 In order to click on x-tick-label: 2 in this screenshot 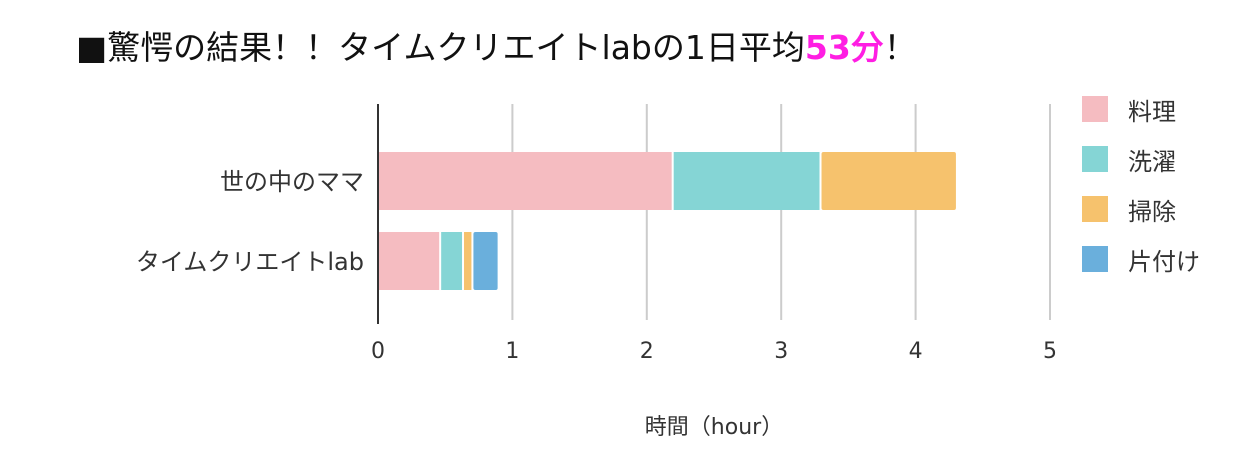, I will do `click(647, 351)`.